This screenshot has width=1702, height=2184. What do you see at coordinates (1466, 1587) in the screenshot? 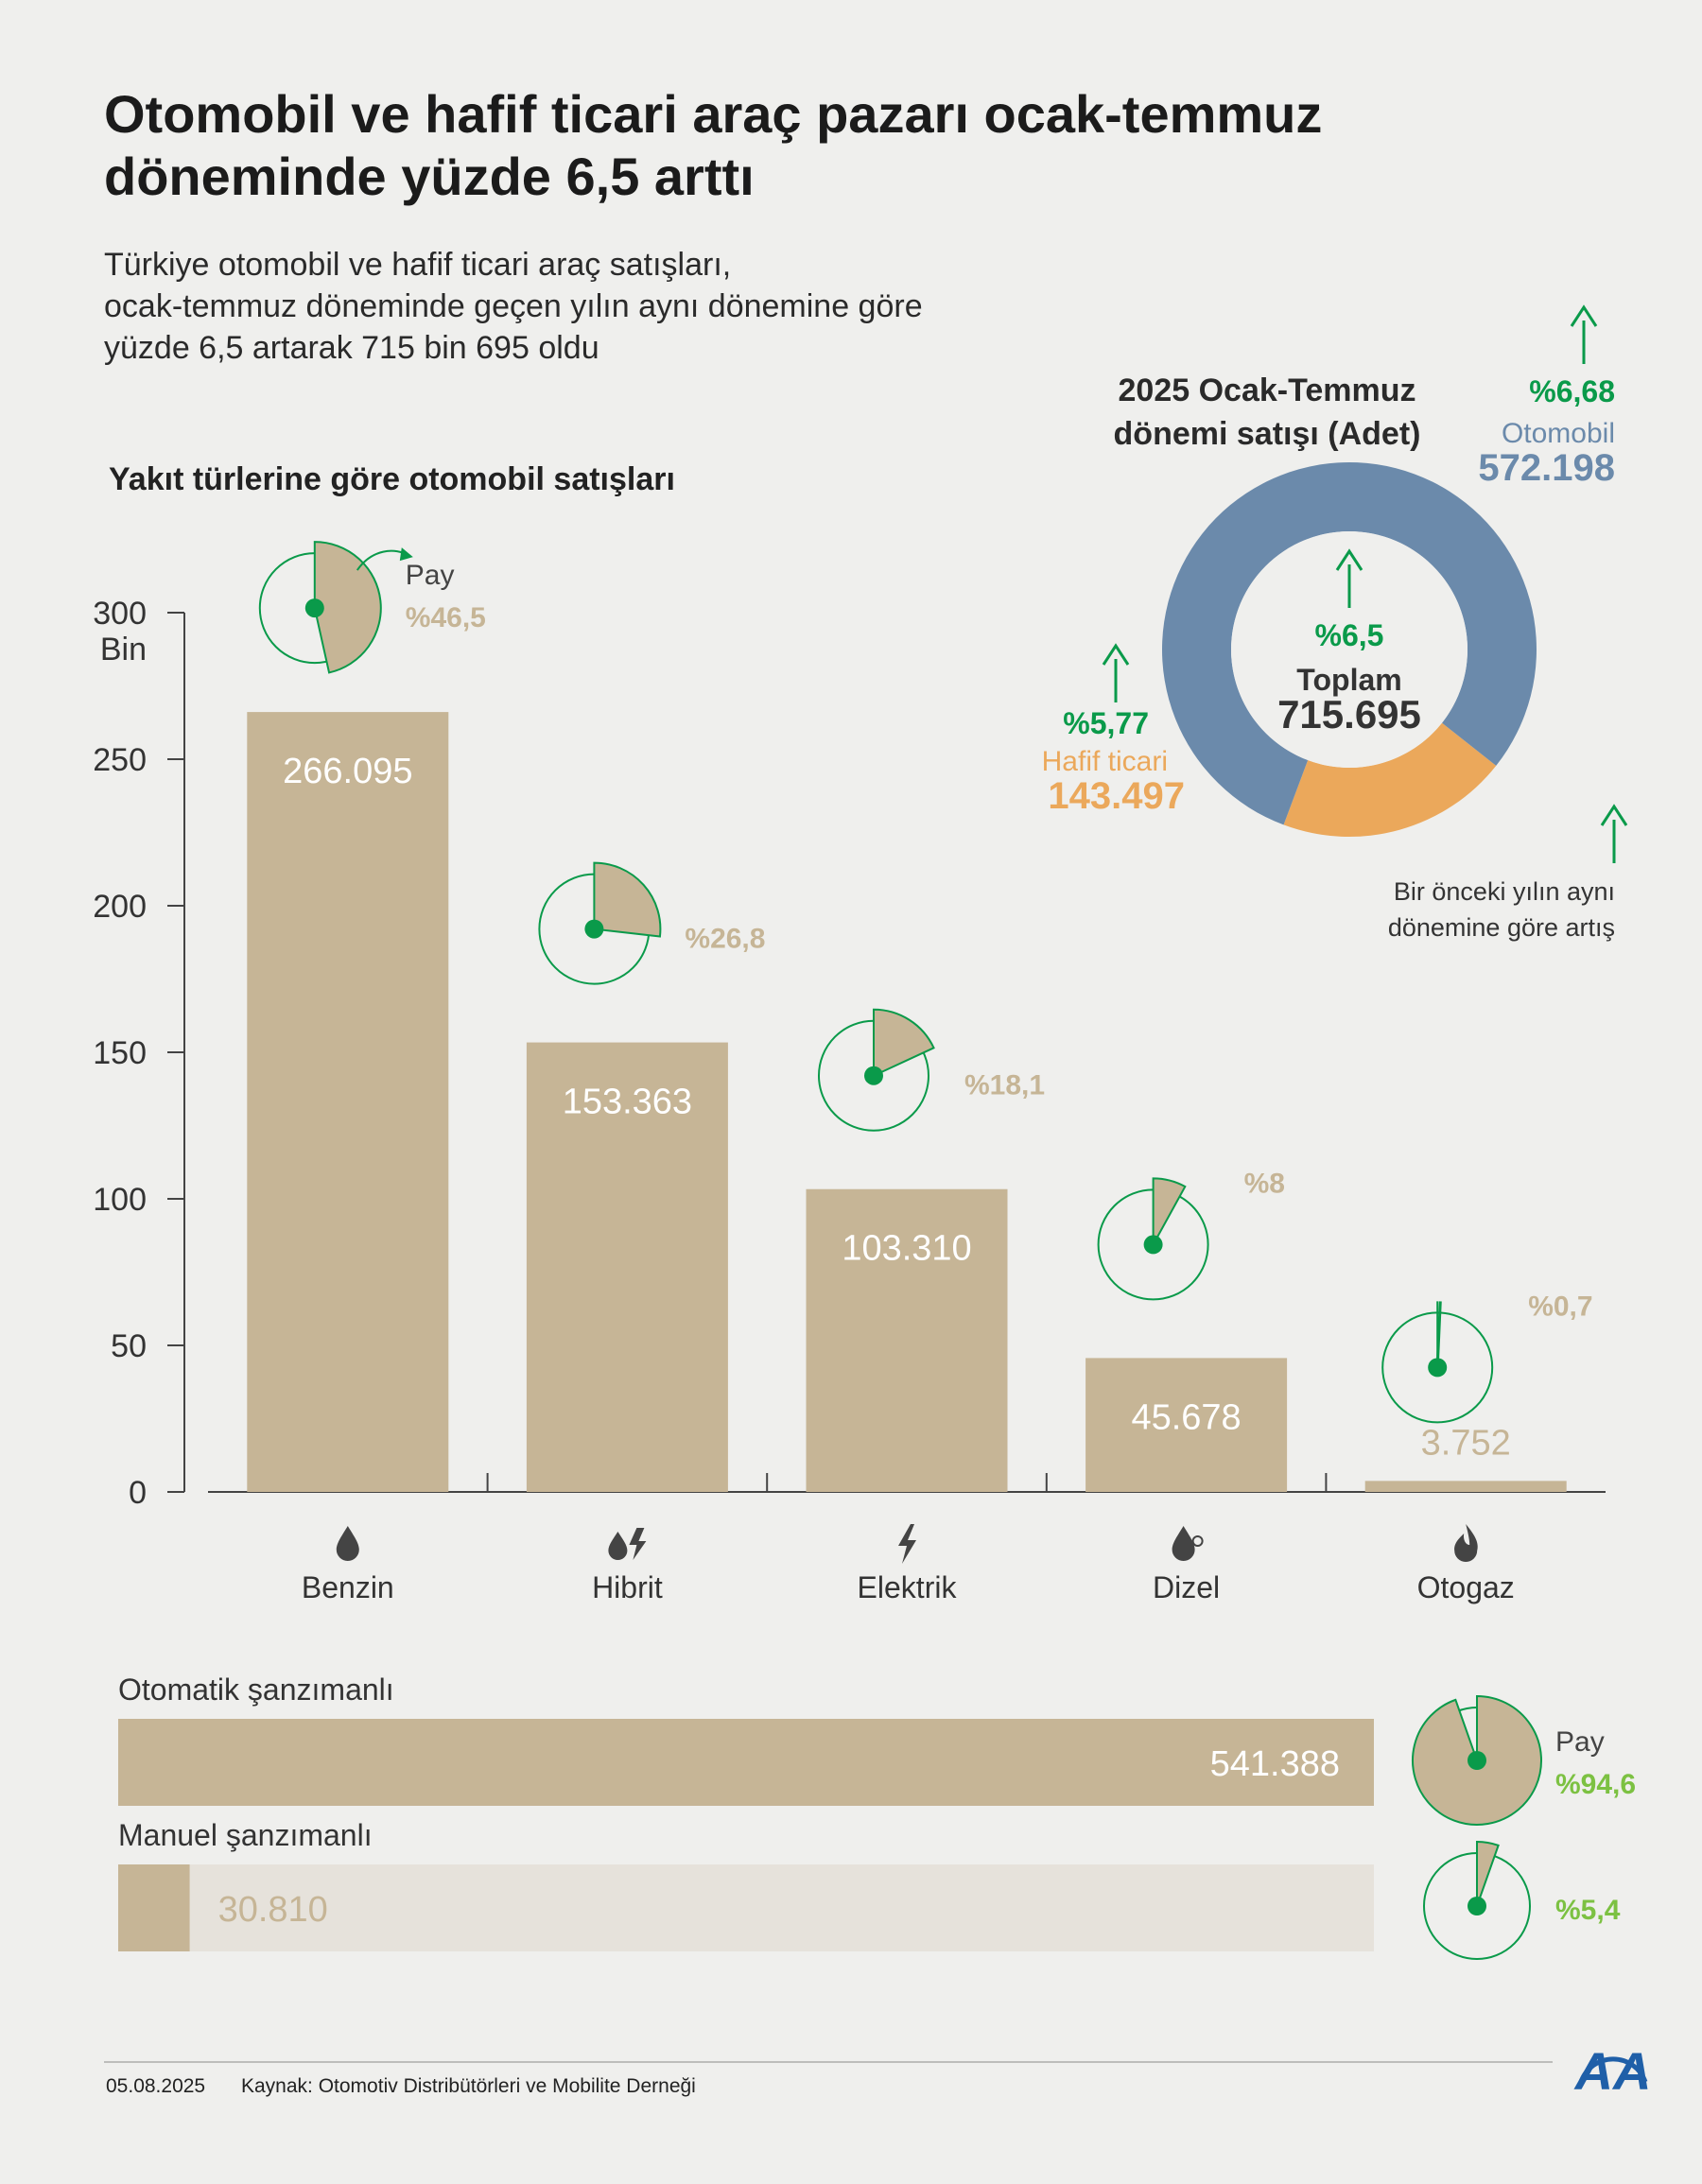
I see `x-tick-label: Otogaz` at bounding box center [1466, 1587].